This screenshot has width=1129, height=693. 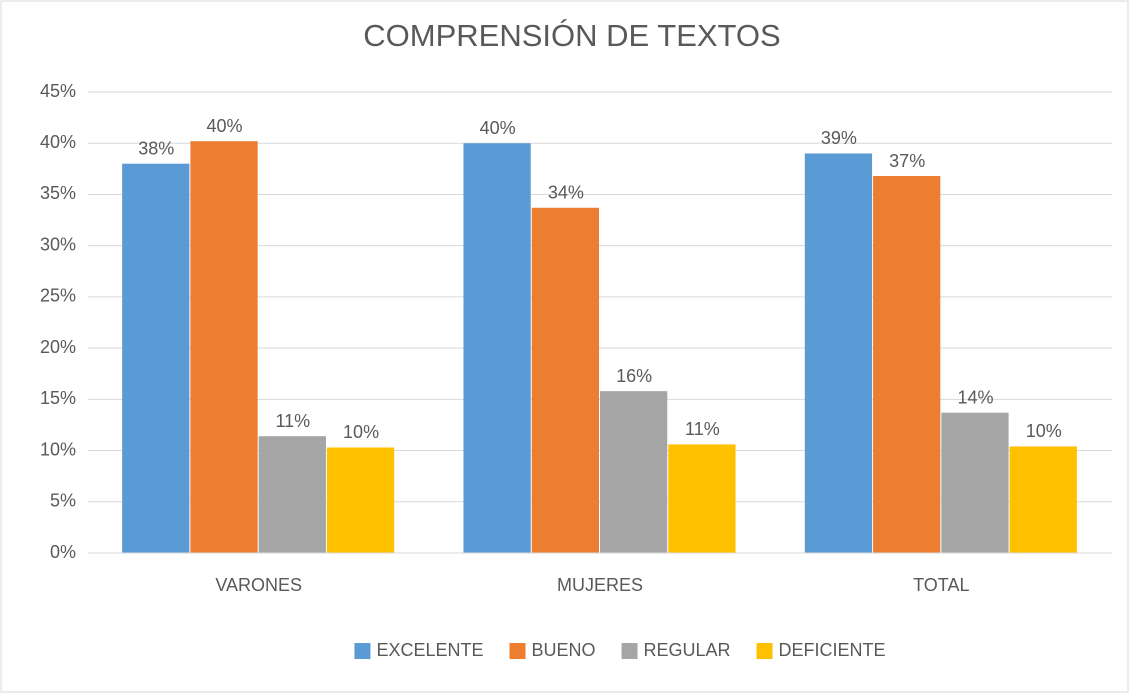 I want to click on y-tick-label: 25%, so click(x=58, y=296).